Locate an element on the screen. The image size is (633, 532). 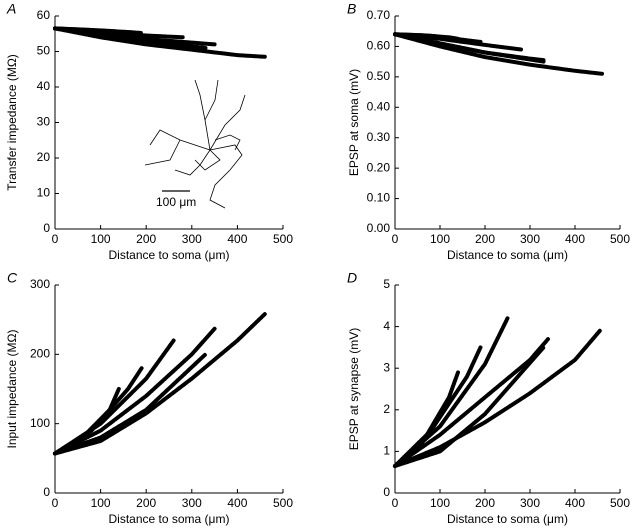
y-tick-label: 3 is located at coordinates (386, 367).